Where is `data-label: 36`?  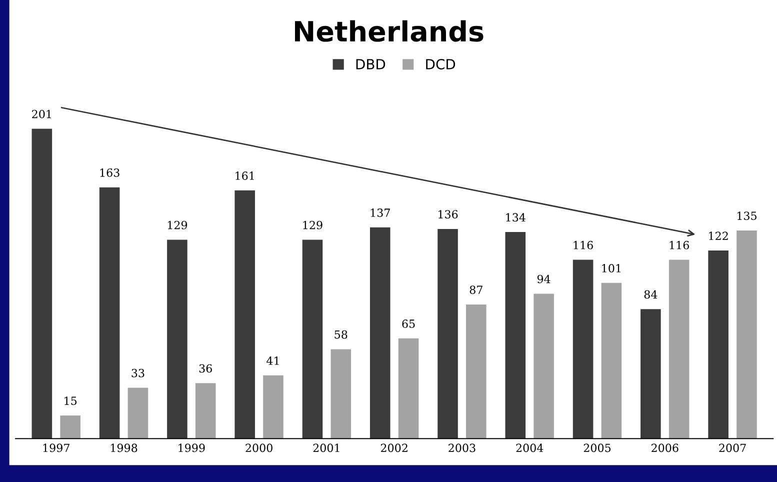
data-label: 36 is located at coordinates (205, 368).